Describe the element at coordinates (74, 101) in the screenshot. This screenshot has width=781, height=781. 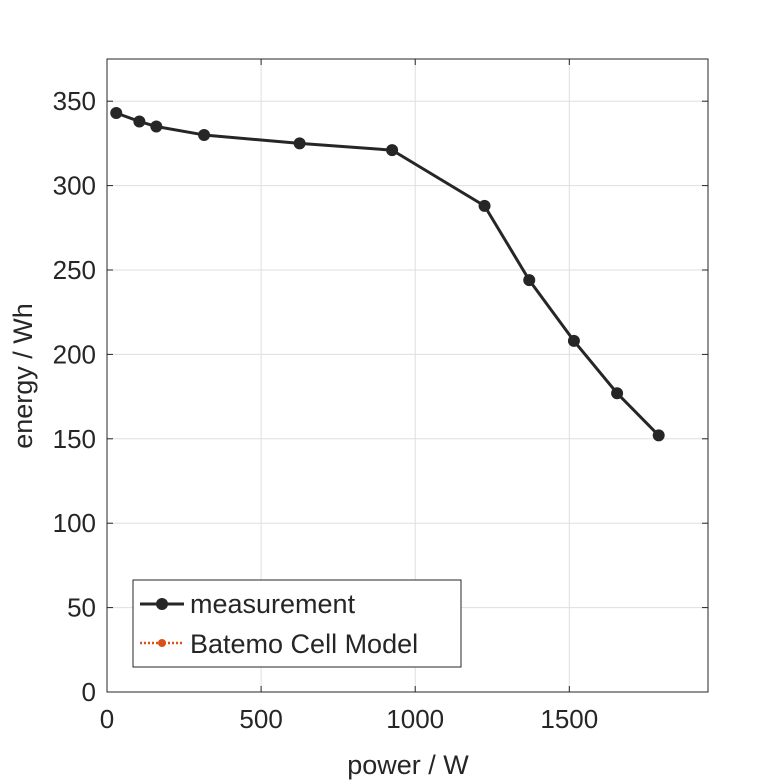
I see `y-tick-label: 350` at that location.